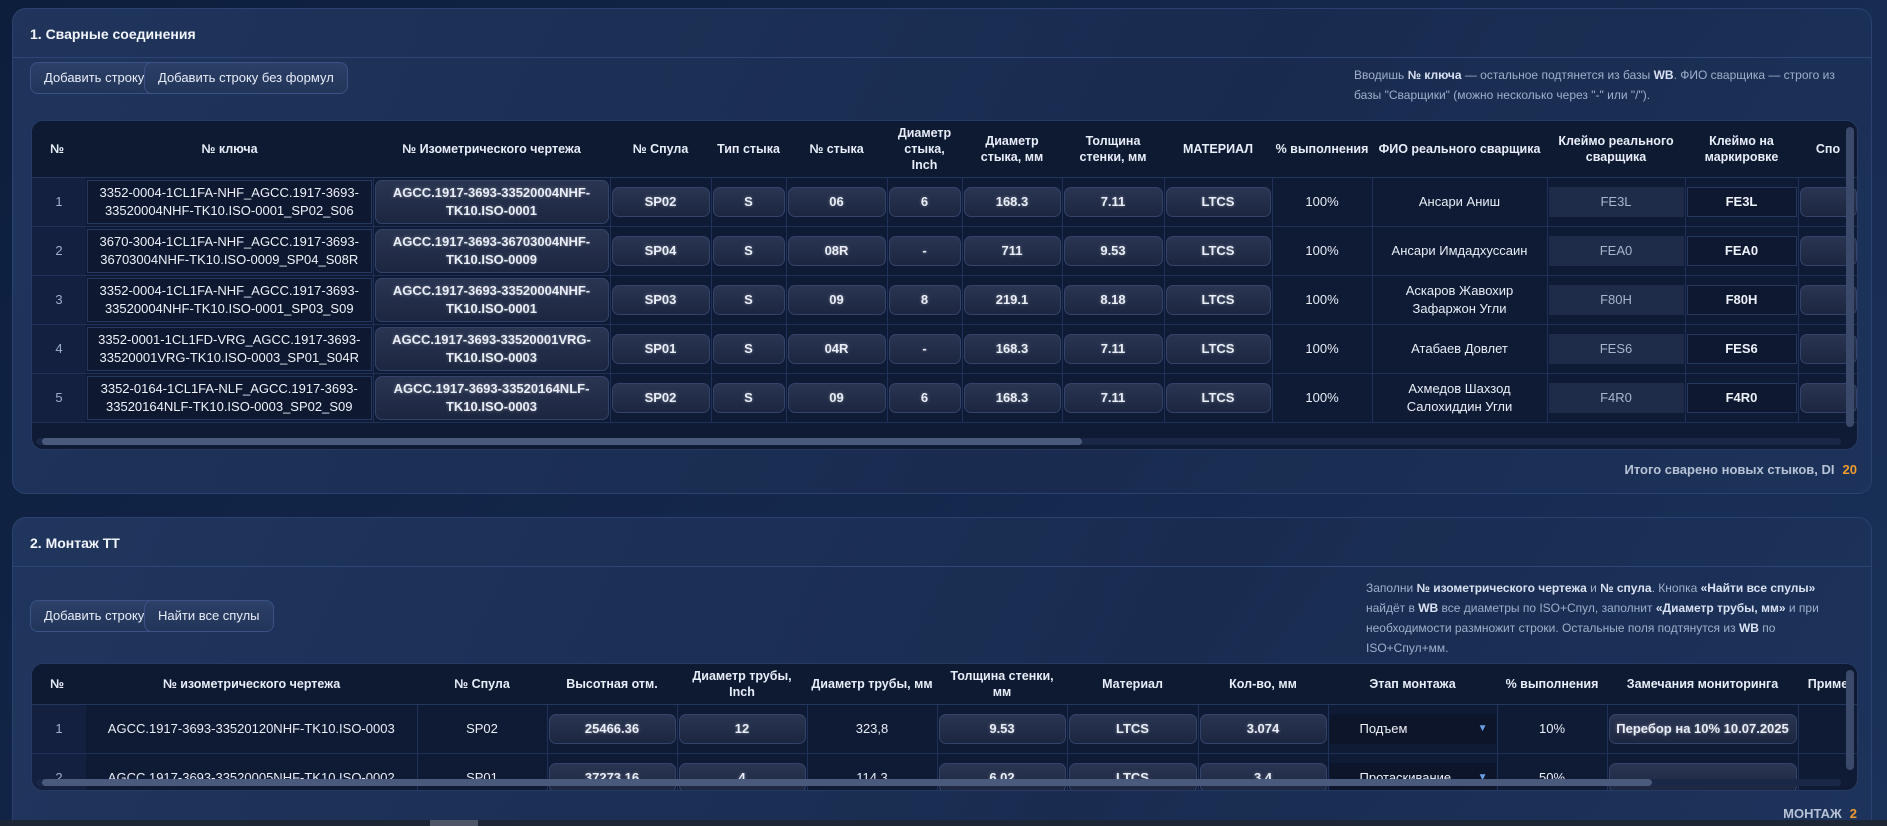 This screenshot has width=1887, height=826. What do you see at coordinates (1702, 776) in the screenshot?
I see `cell-monitoring-remarks` at bounding box center [1702, 776].